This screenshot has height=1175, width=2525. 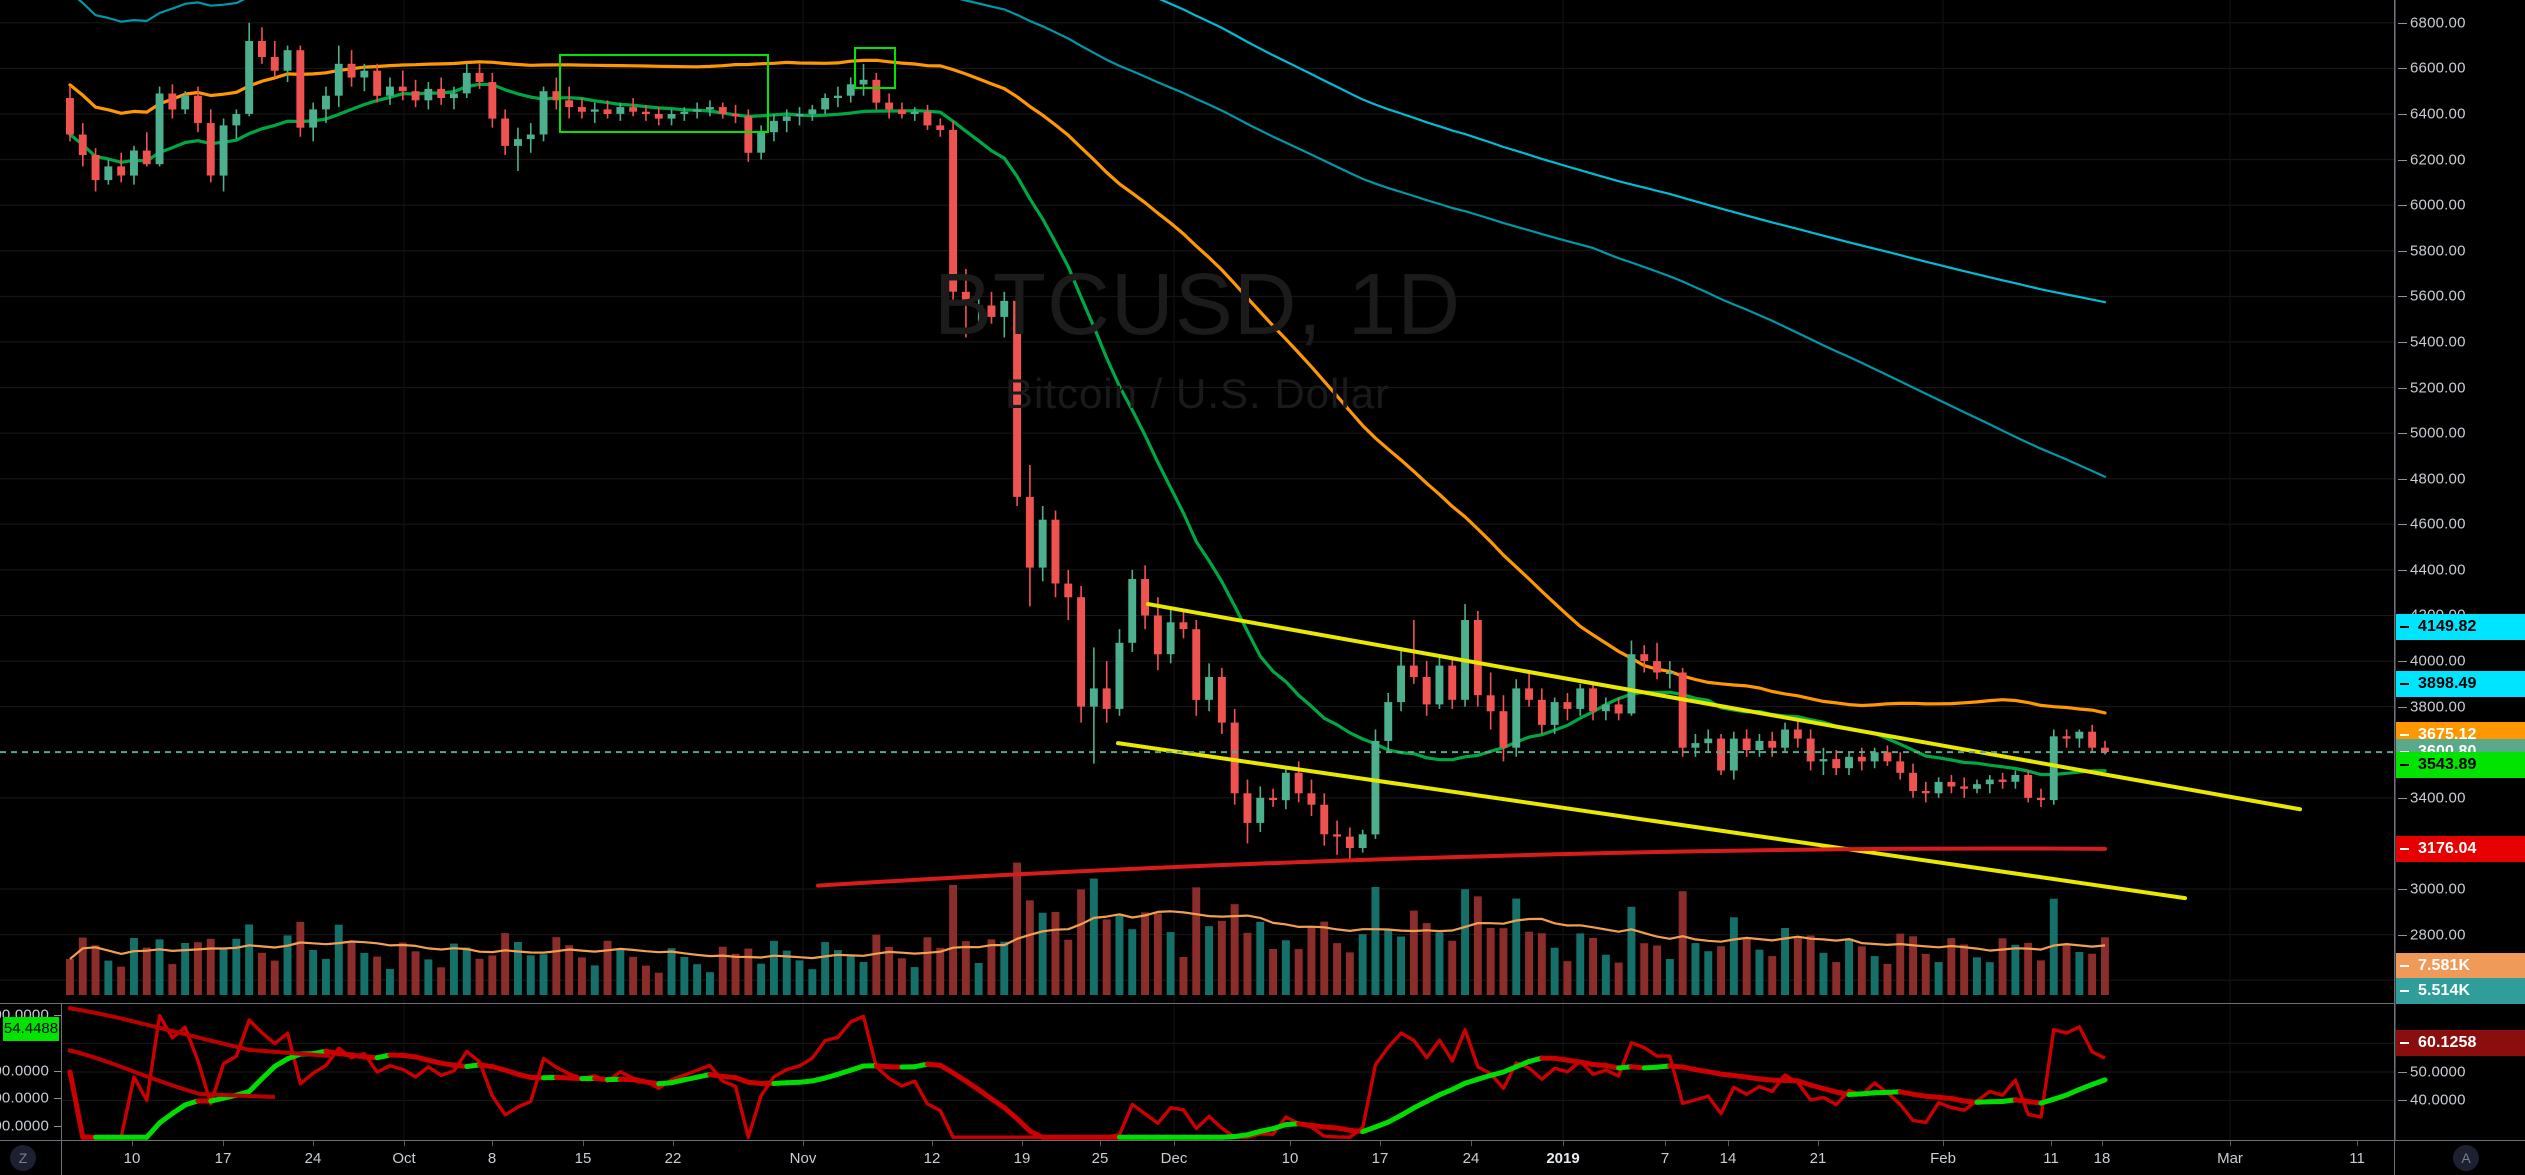 What do you see at coordinates (2466, 1158) in the screenshot?
I see `auto-scale-button: A` at bounding box center [2466, 1158].